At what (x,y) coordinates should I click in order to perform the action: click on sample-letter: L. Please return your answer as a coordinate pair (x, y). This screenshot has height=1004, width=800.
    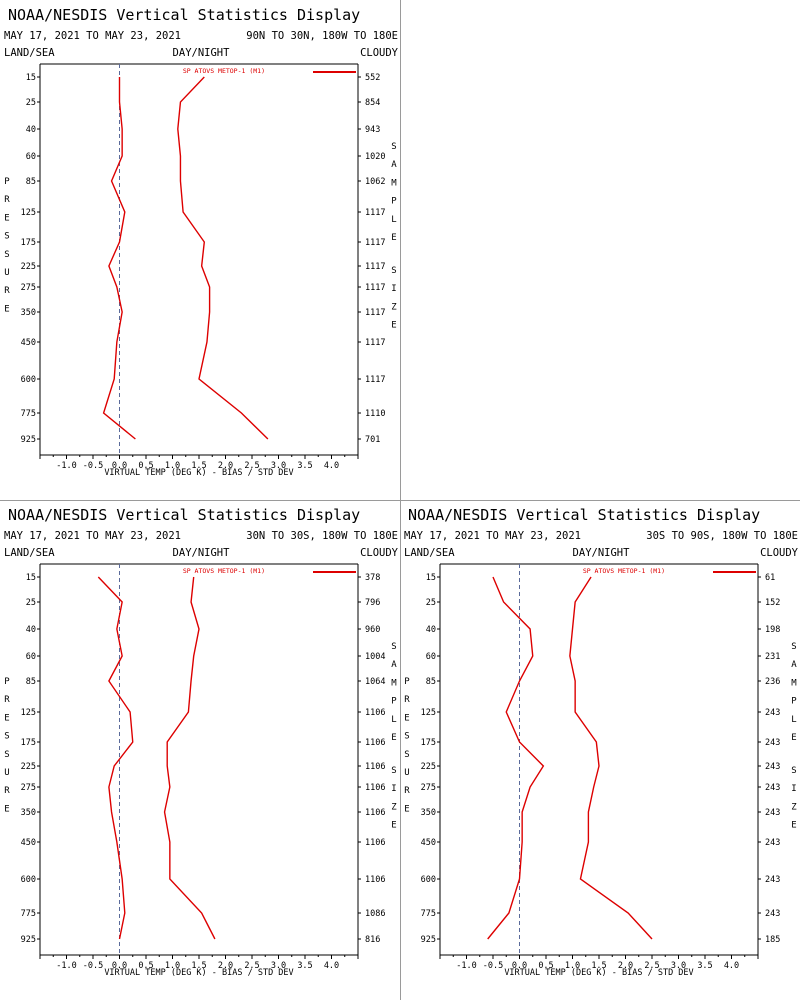
    Looking at the image, I should click on (793, 720).